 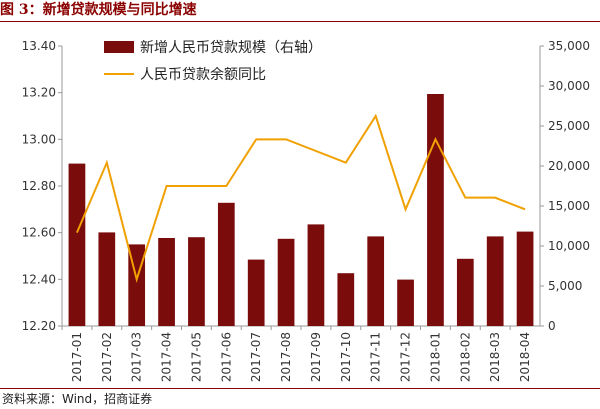 What do you see at coordinates (39, 233) in the screenshot?
I see `left-tick-label: 12.60` at bounding box center [39, 233].